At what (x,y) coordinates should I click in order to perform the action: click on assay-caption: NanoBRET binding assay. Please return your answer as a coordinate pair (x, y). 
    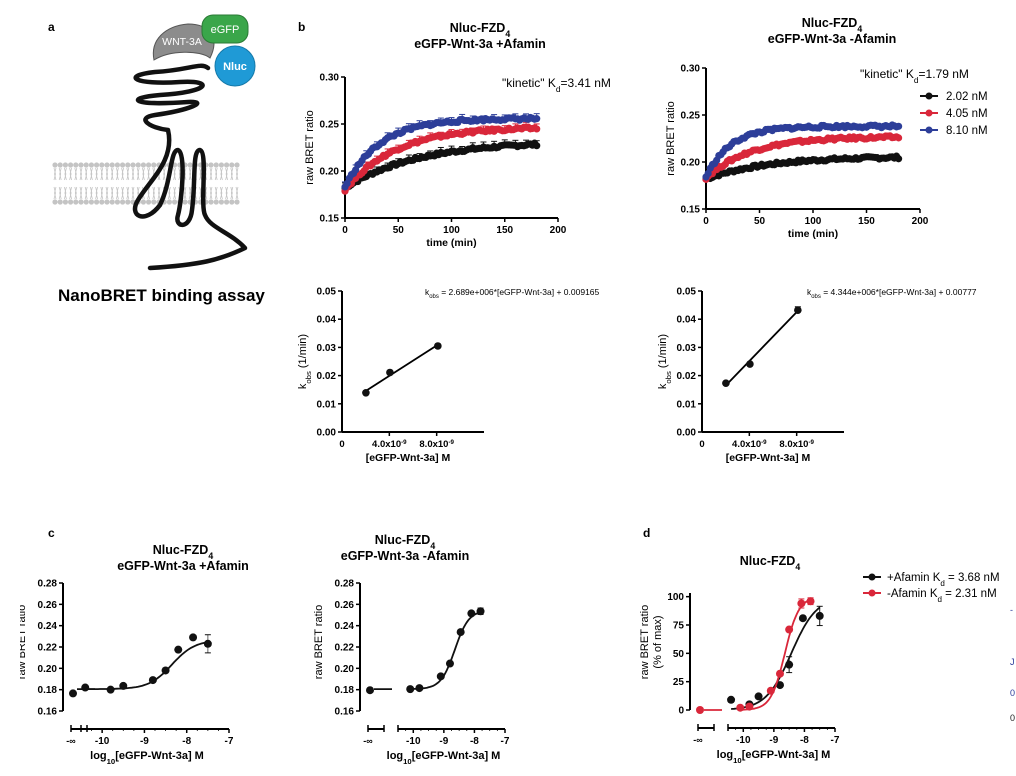
    Looking at the image, I should click on (161, 295).